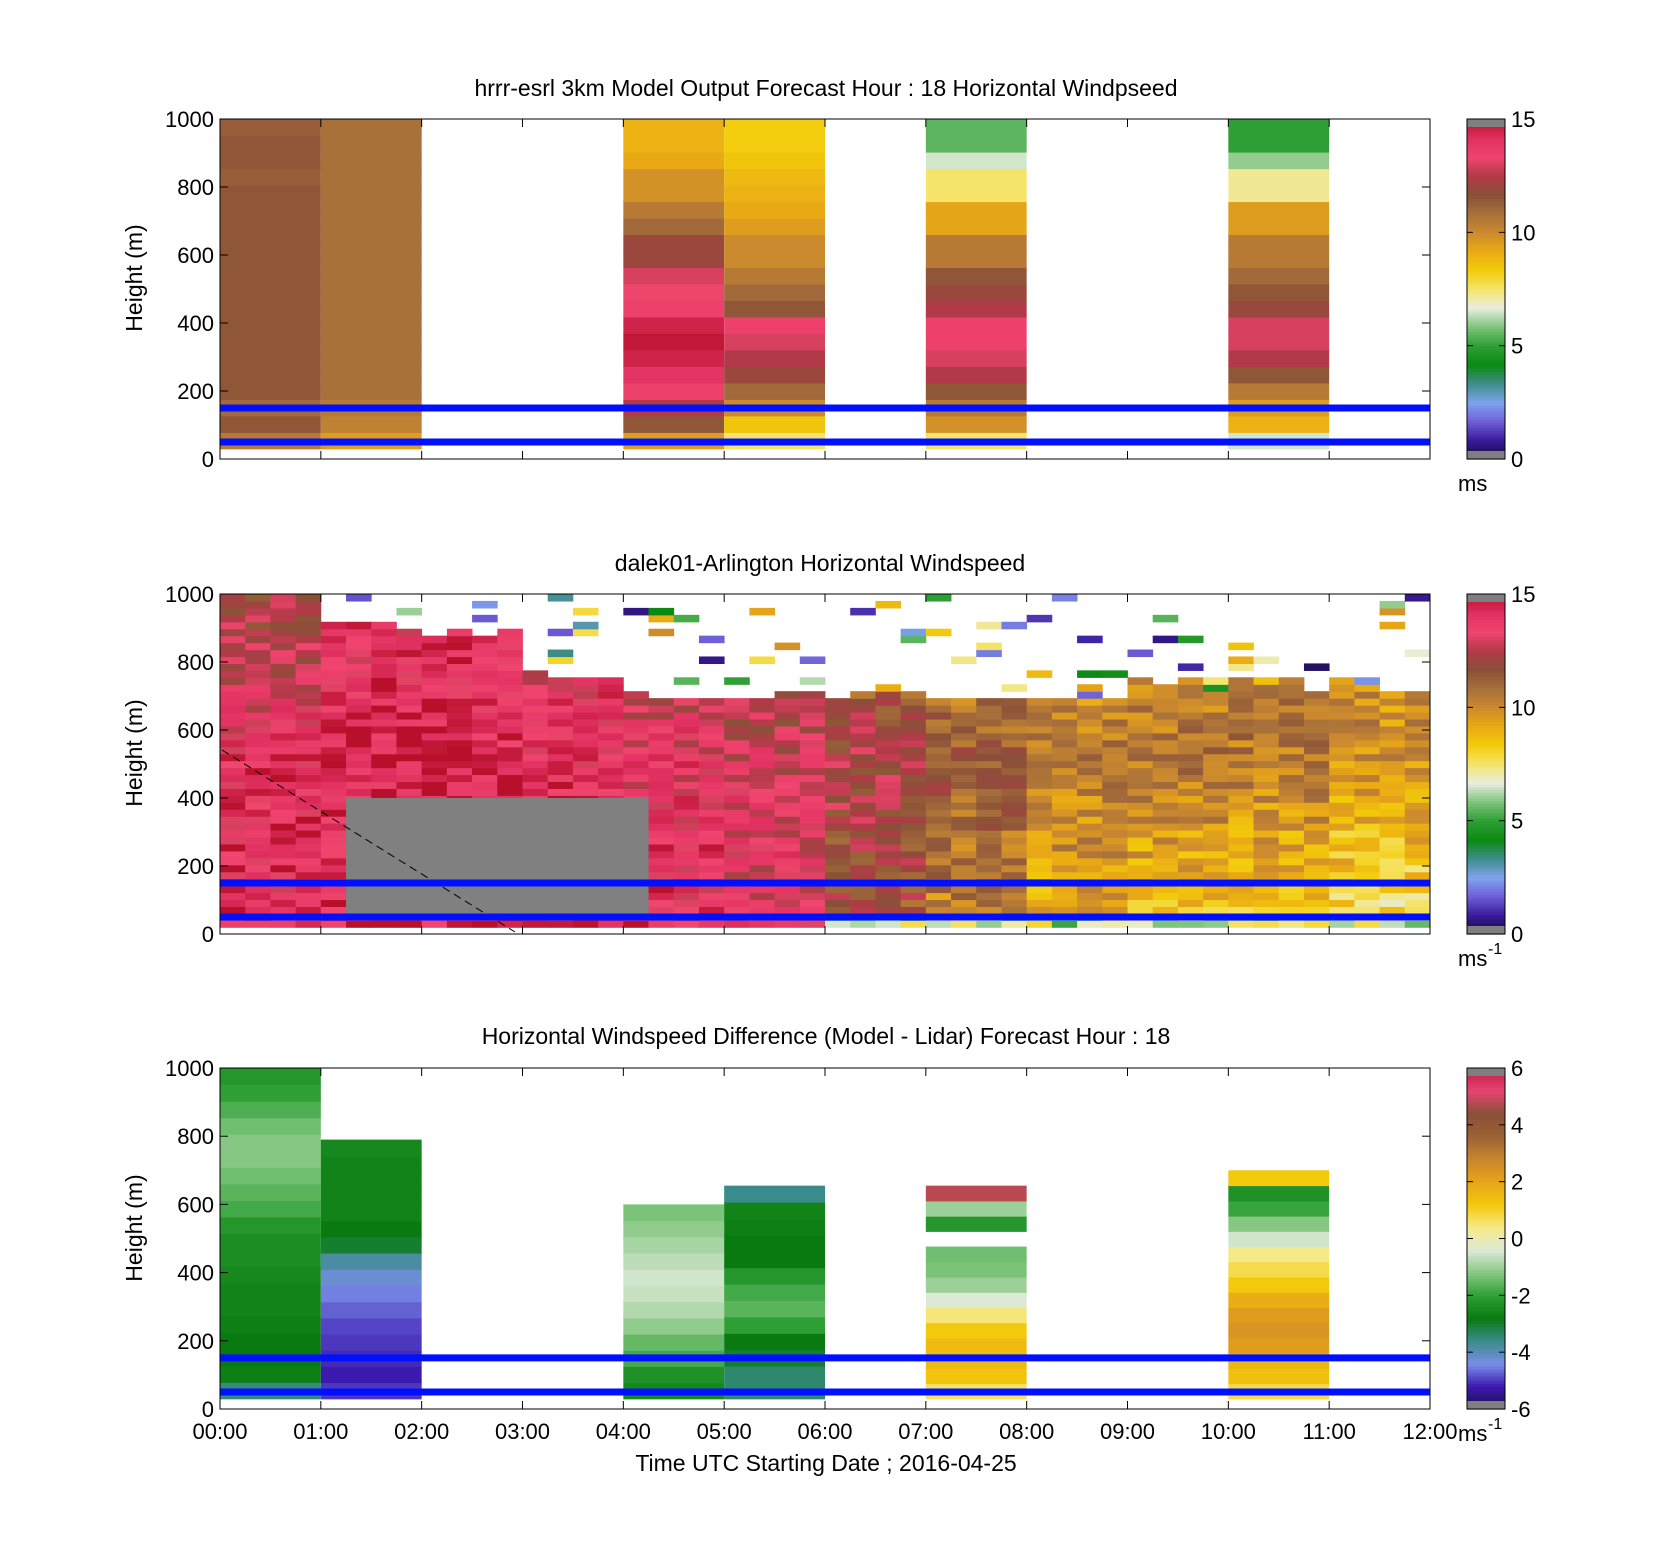 This screenshot has width=1680, height=1561. I want to click on y-tick-label: 1000, so click(189, 1068).